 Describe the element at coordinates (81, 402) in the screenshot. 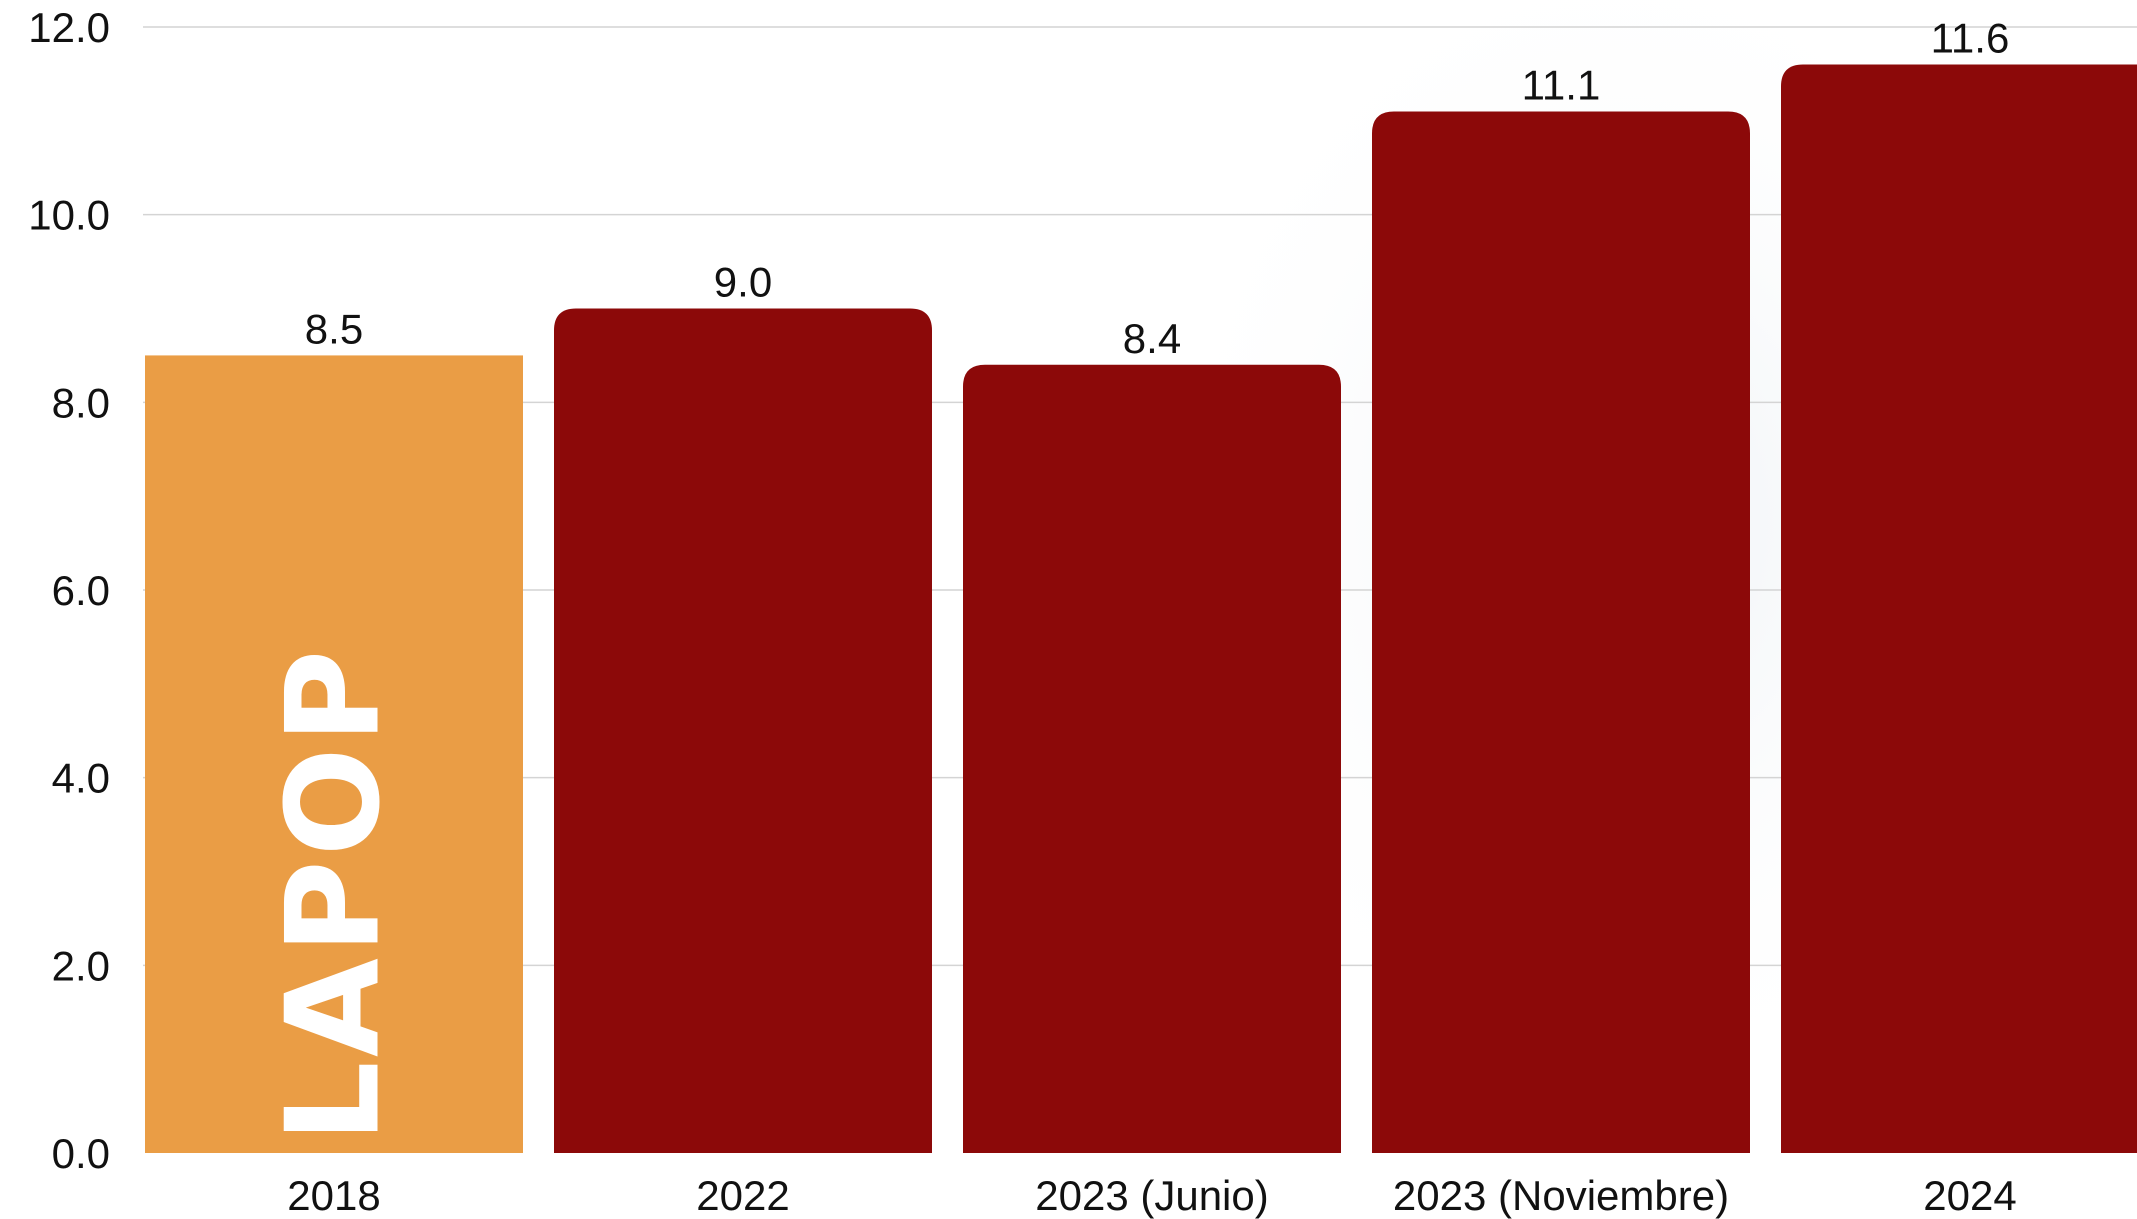

I see `y-tick-label: 8.0` at that location.